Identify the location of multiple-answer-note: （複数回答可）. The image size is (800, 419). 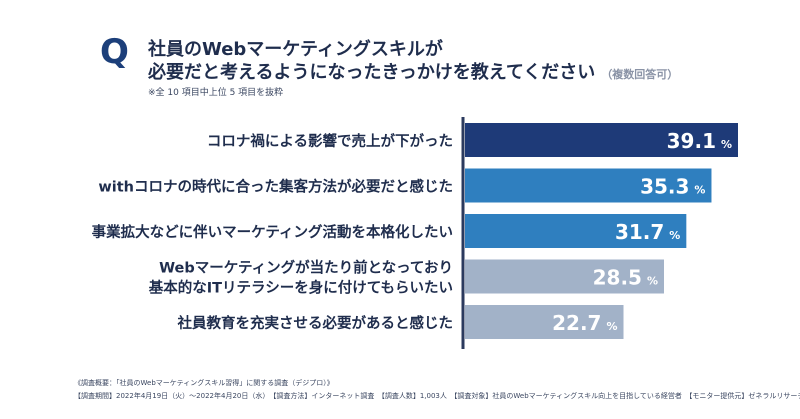
(640, 74).